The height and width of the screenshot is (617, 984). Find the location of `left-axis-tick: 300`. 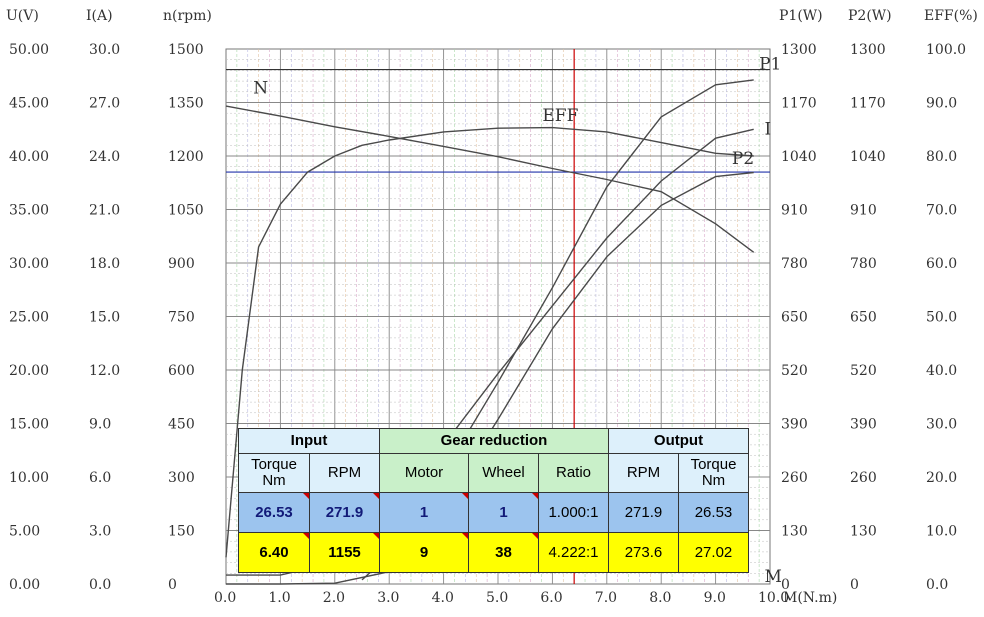

left-axis-tick: 300 is located at coordinates (181, 478).